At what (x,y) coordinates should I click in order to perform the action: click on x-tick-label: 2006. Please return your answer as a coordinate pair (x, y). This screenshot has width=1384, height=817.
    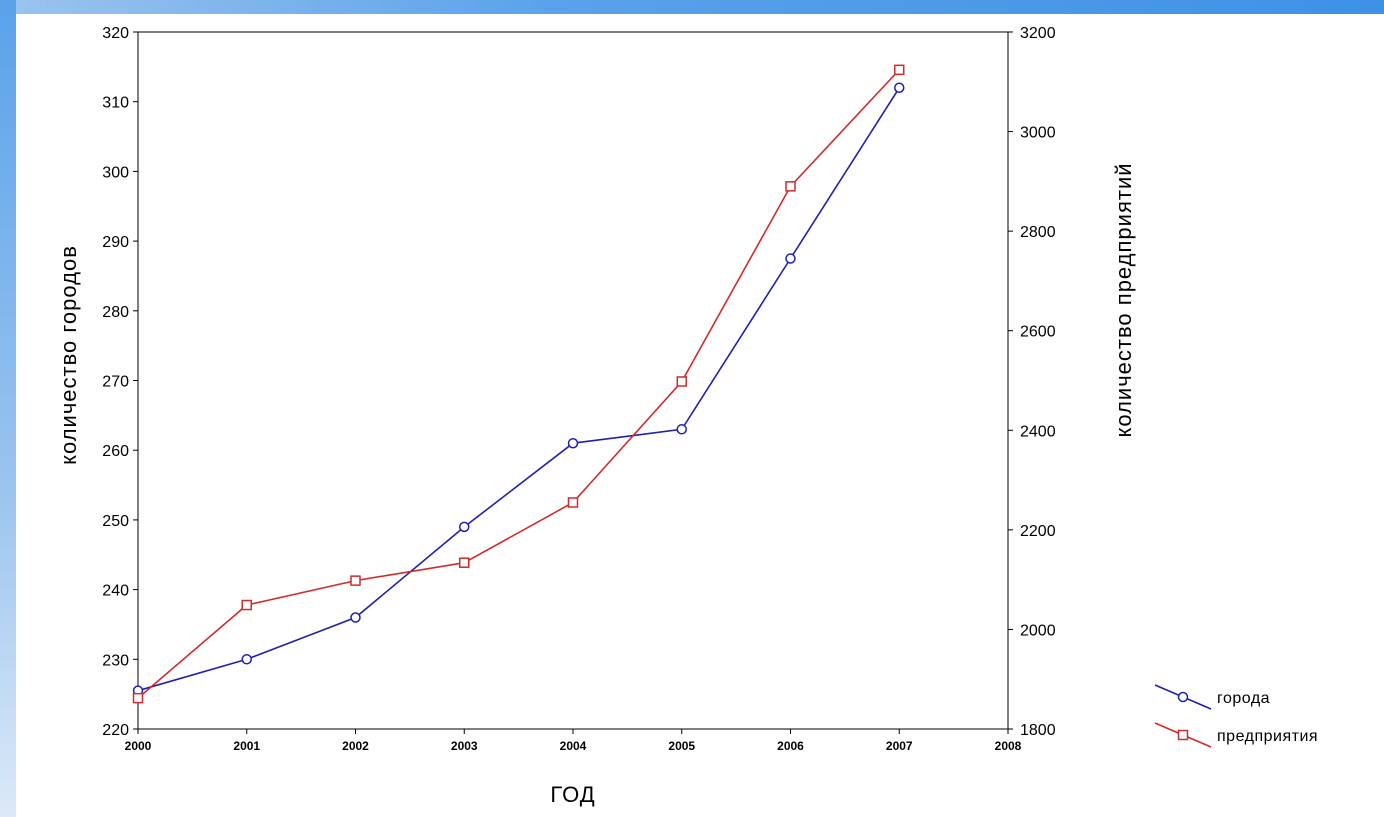
    Looking at the image, I should click on (790, 746).